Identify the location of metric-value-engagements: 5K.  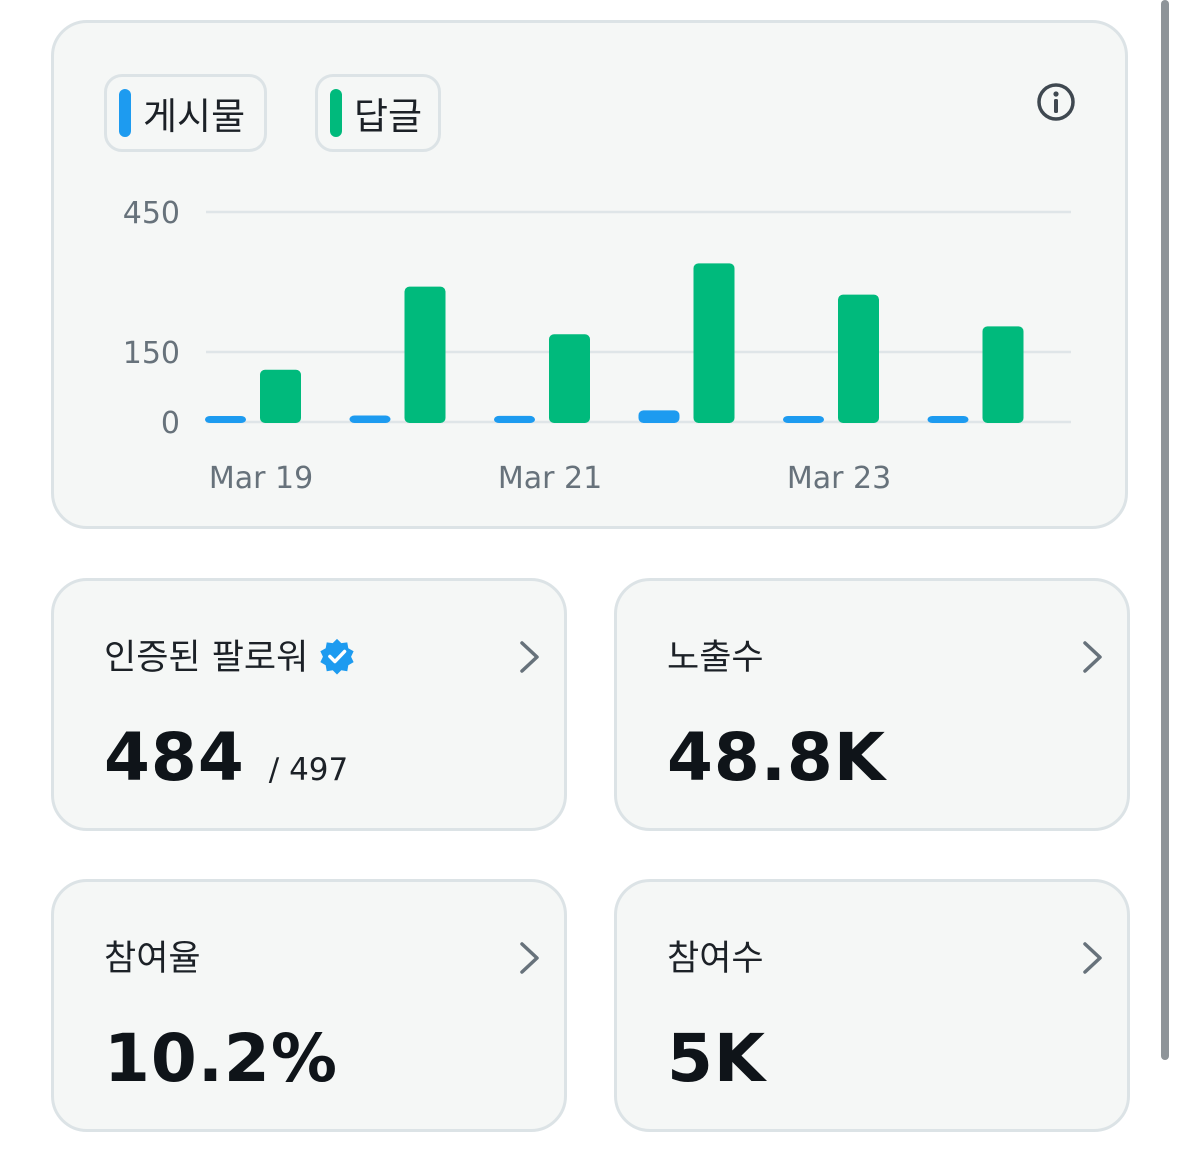
(717, 1058).